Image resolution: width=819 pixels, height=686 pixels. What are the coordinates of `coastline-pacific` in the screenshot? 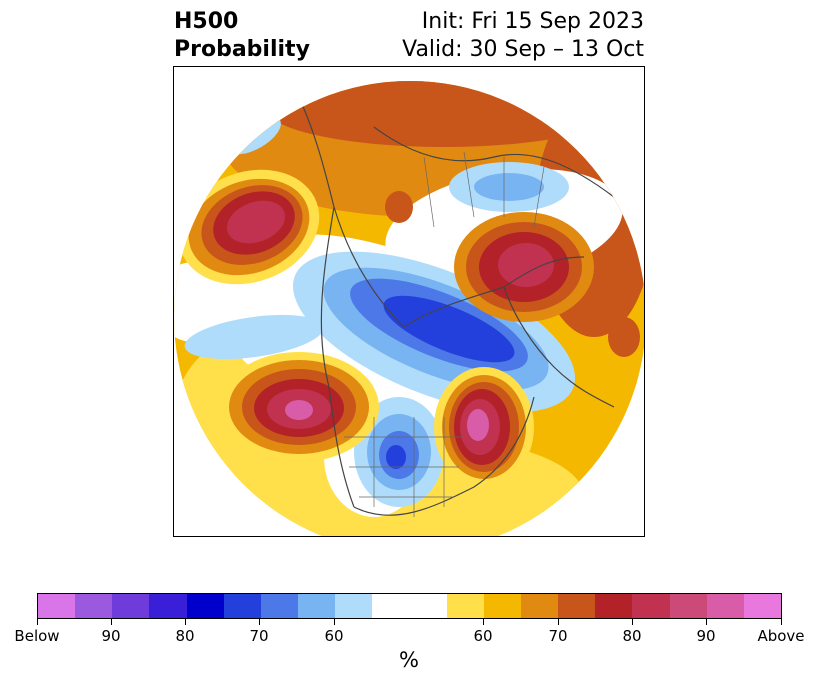 It's located at (337, 357).